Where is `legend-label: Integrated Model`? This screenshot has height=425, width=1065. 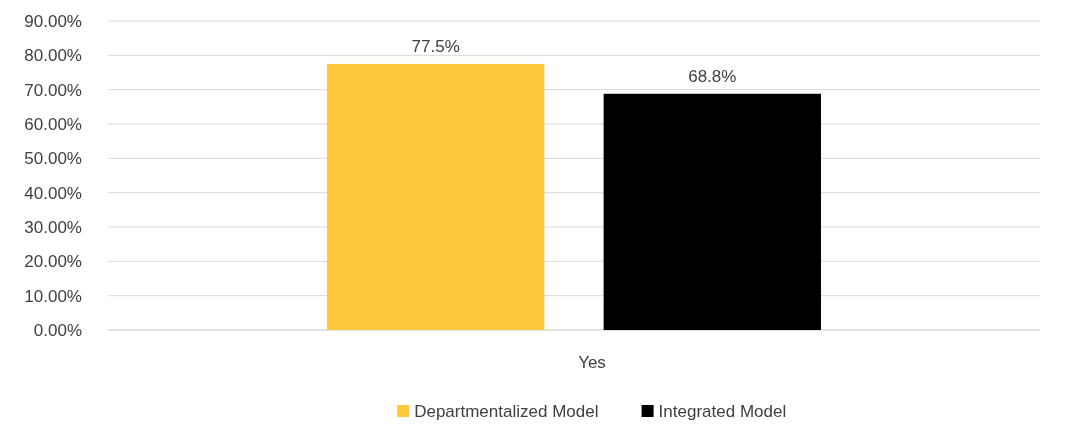 legend-label: Integrated Model is located at coordinates (722, 411).